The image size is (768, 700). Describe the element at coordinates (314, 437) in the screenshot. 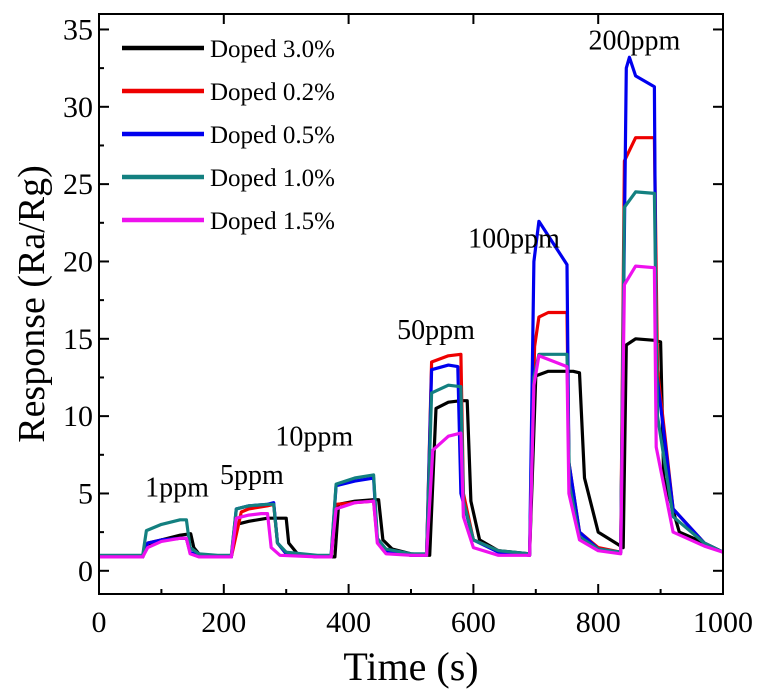

I see `annotation-label: 10ppm` at that location.